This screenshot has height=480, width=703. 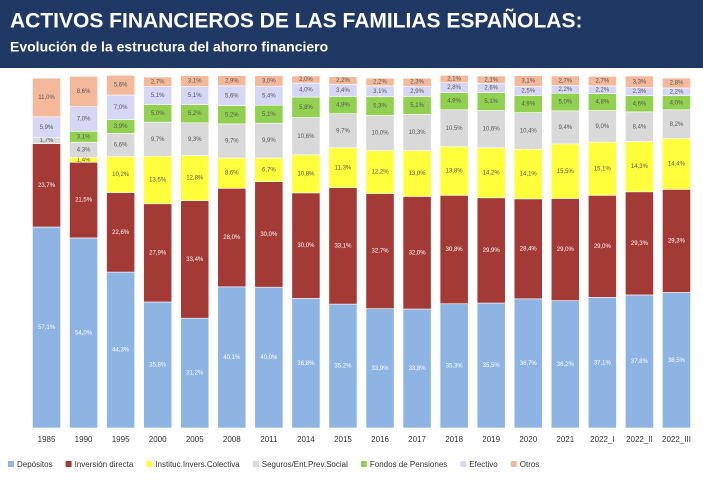 I want to click on data-label: 9,9%, so click(x=269, y=141).